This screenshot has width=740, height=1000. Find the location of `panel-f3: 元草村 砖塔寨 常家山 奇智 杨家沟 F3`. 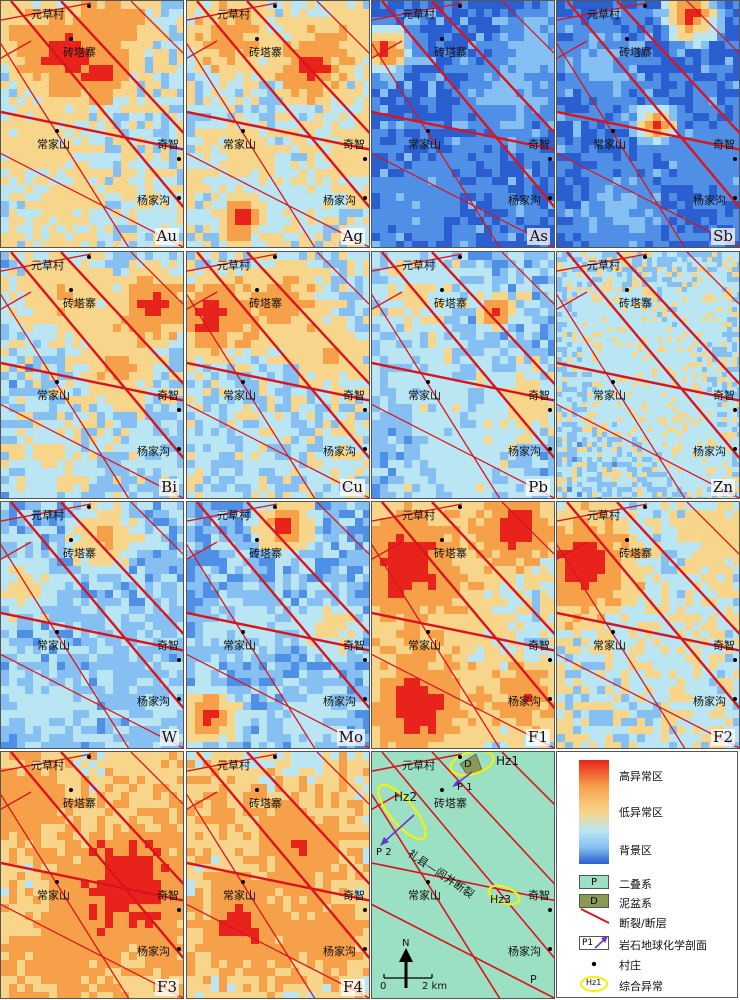

panel-f3: 元草村 砖塔寨 常家山 奇智 杨家沟 F3 is located at coordinates (92, 875).